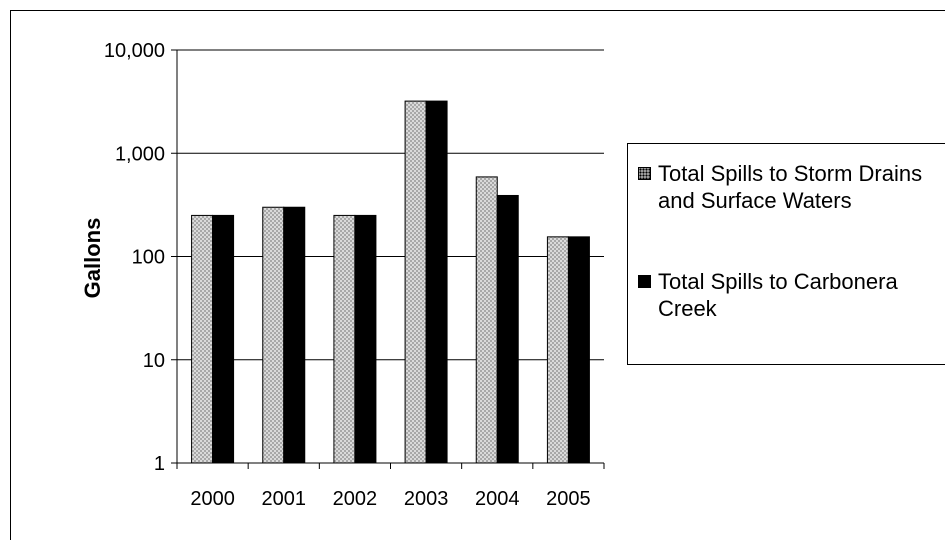 The height and width of the screenshot is (540, 945). I want to click on y-tick-label: 1, so click(159, 464).